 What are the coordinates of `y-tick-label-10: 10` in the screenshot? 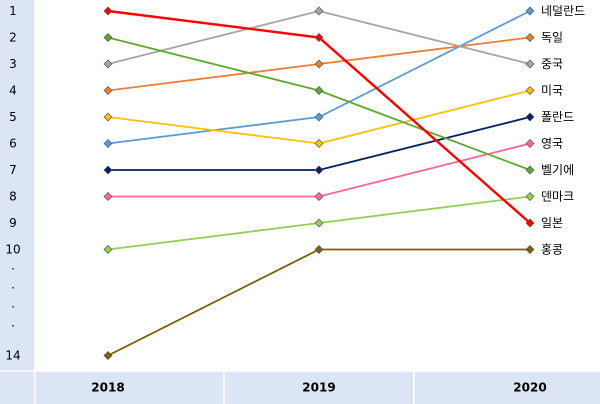 It's located at (12, 250).